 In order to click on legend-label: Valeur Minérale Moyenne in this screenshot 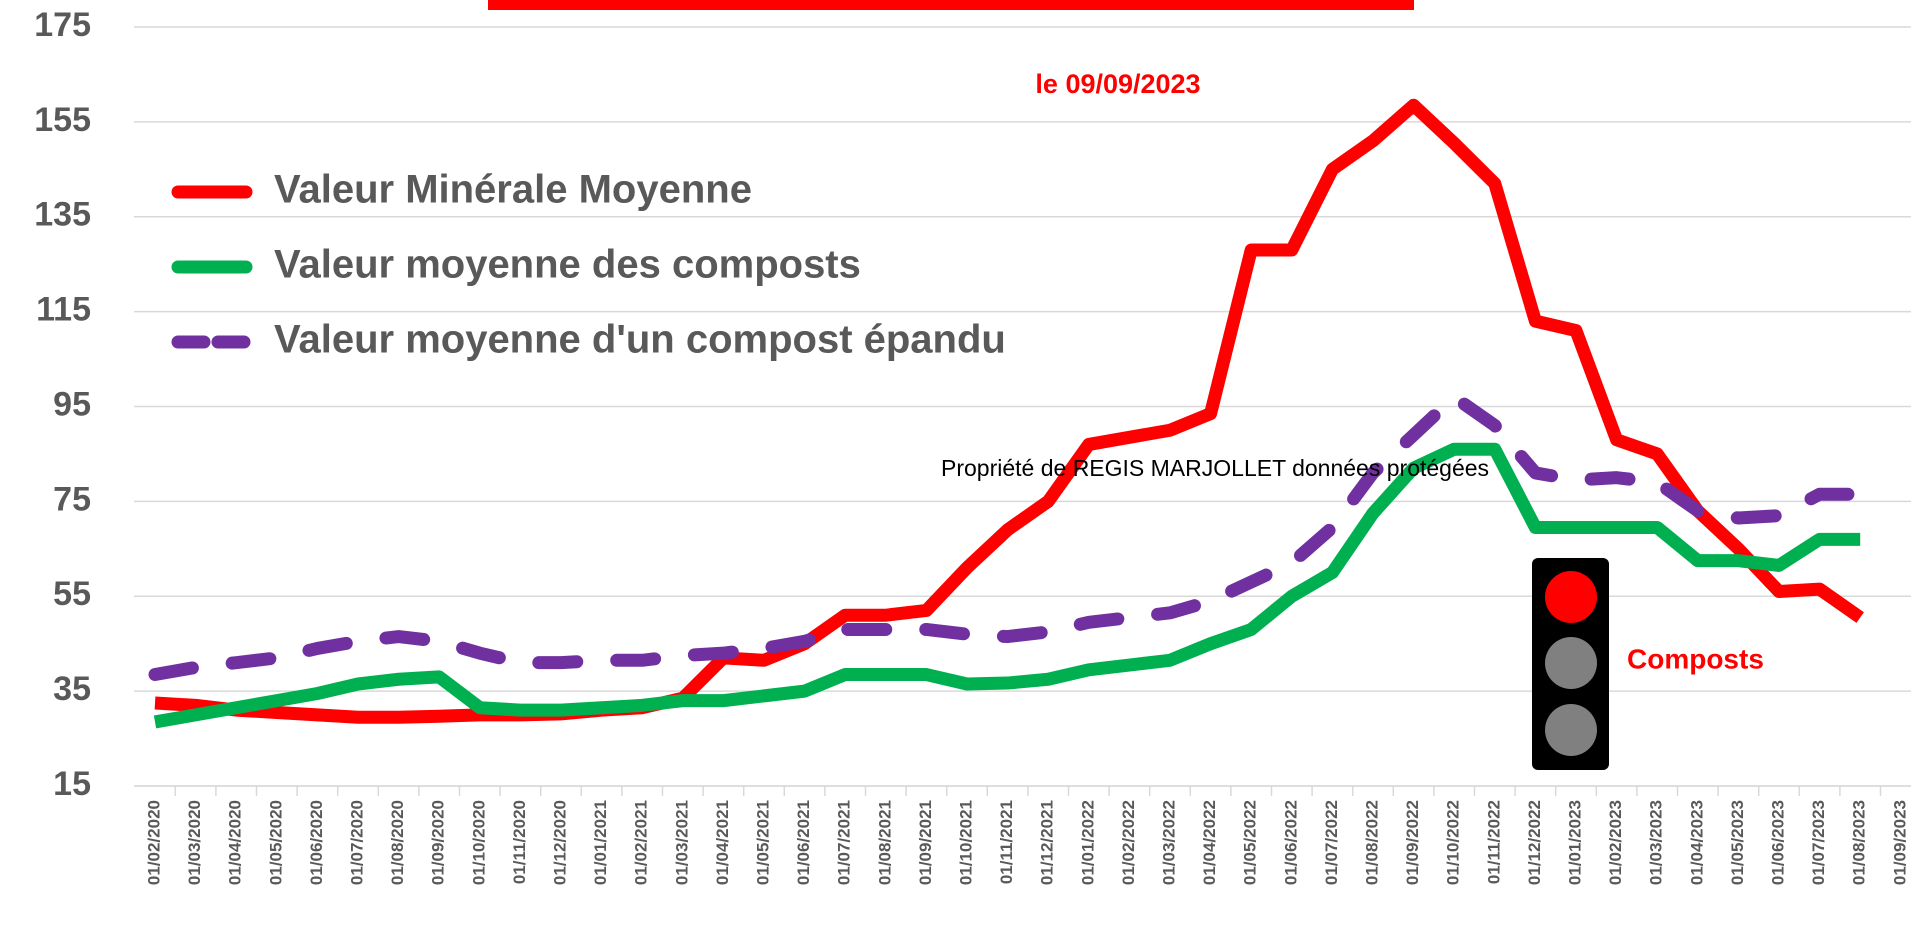, I will do `click(513, 190)`.